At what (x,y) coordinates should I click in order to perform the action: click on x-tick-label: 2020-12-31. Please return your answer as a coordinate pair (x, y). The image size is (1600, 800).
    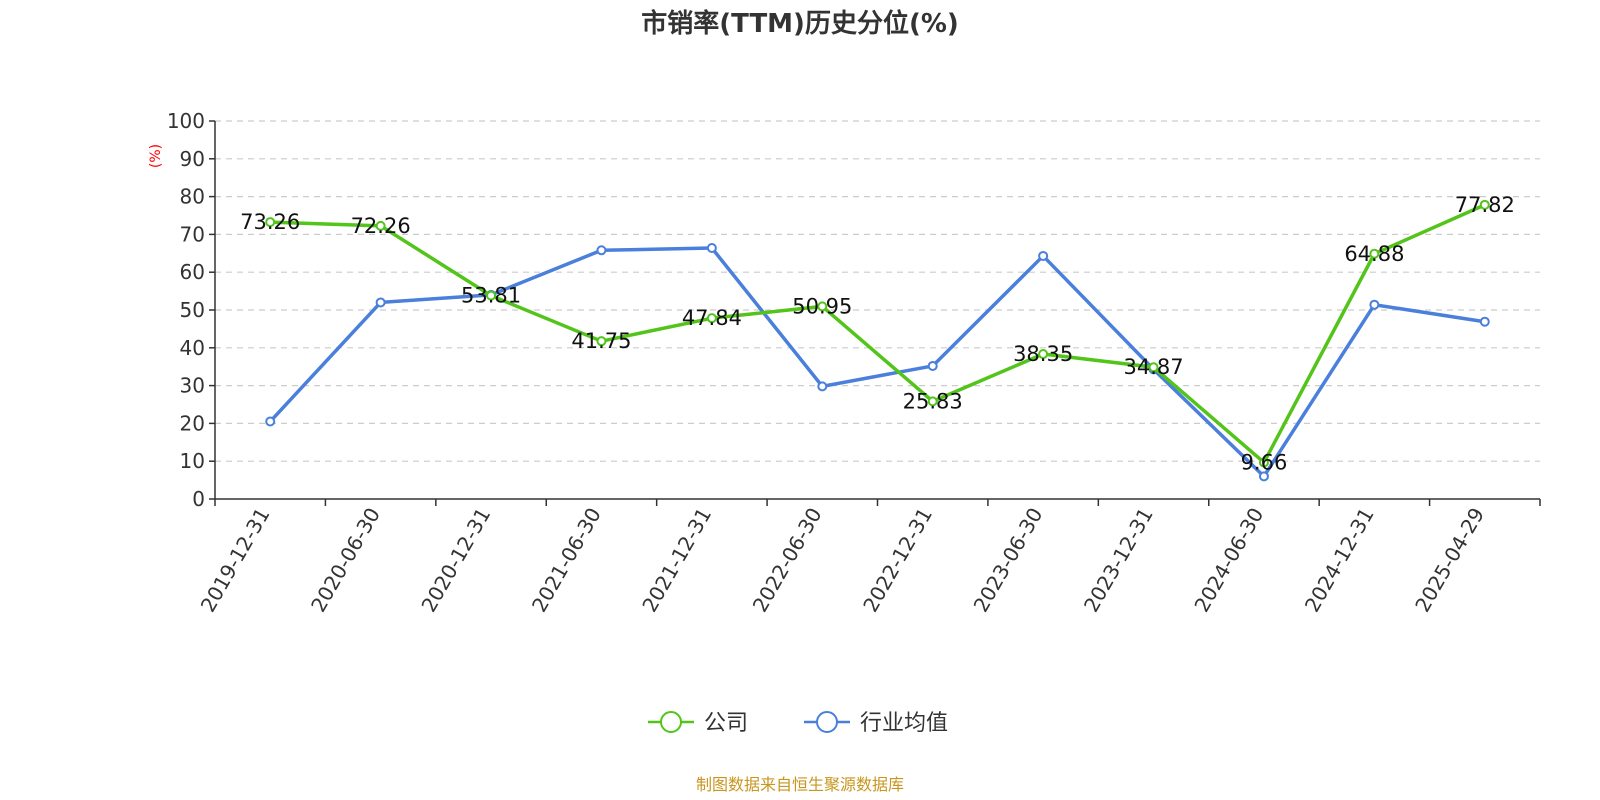
    Looking at the image, I should click on (455, 559).